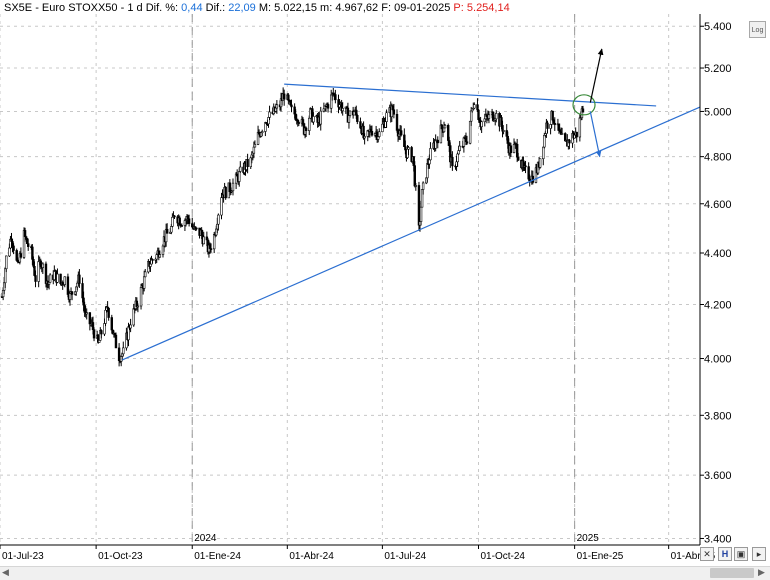 This screenshot has width=770, height=580. I want to click on max-label: M:, so click(265, 8).